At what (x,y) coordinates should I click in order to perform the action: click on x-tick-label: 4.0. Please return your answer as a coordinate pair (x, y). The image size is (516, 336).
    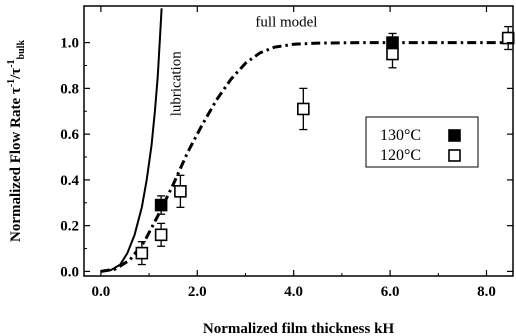
    Looking at the image, I should click on (293, 292).